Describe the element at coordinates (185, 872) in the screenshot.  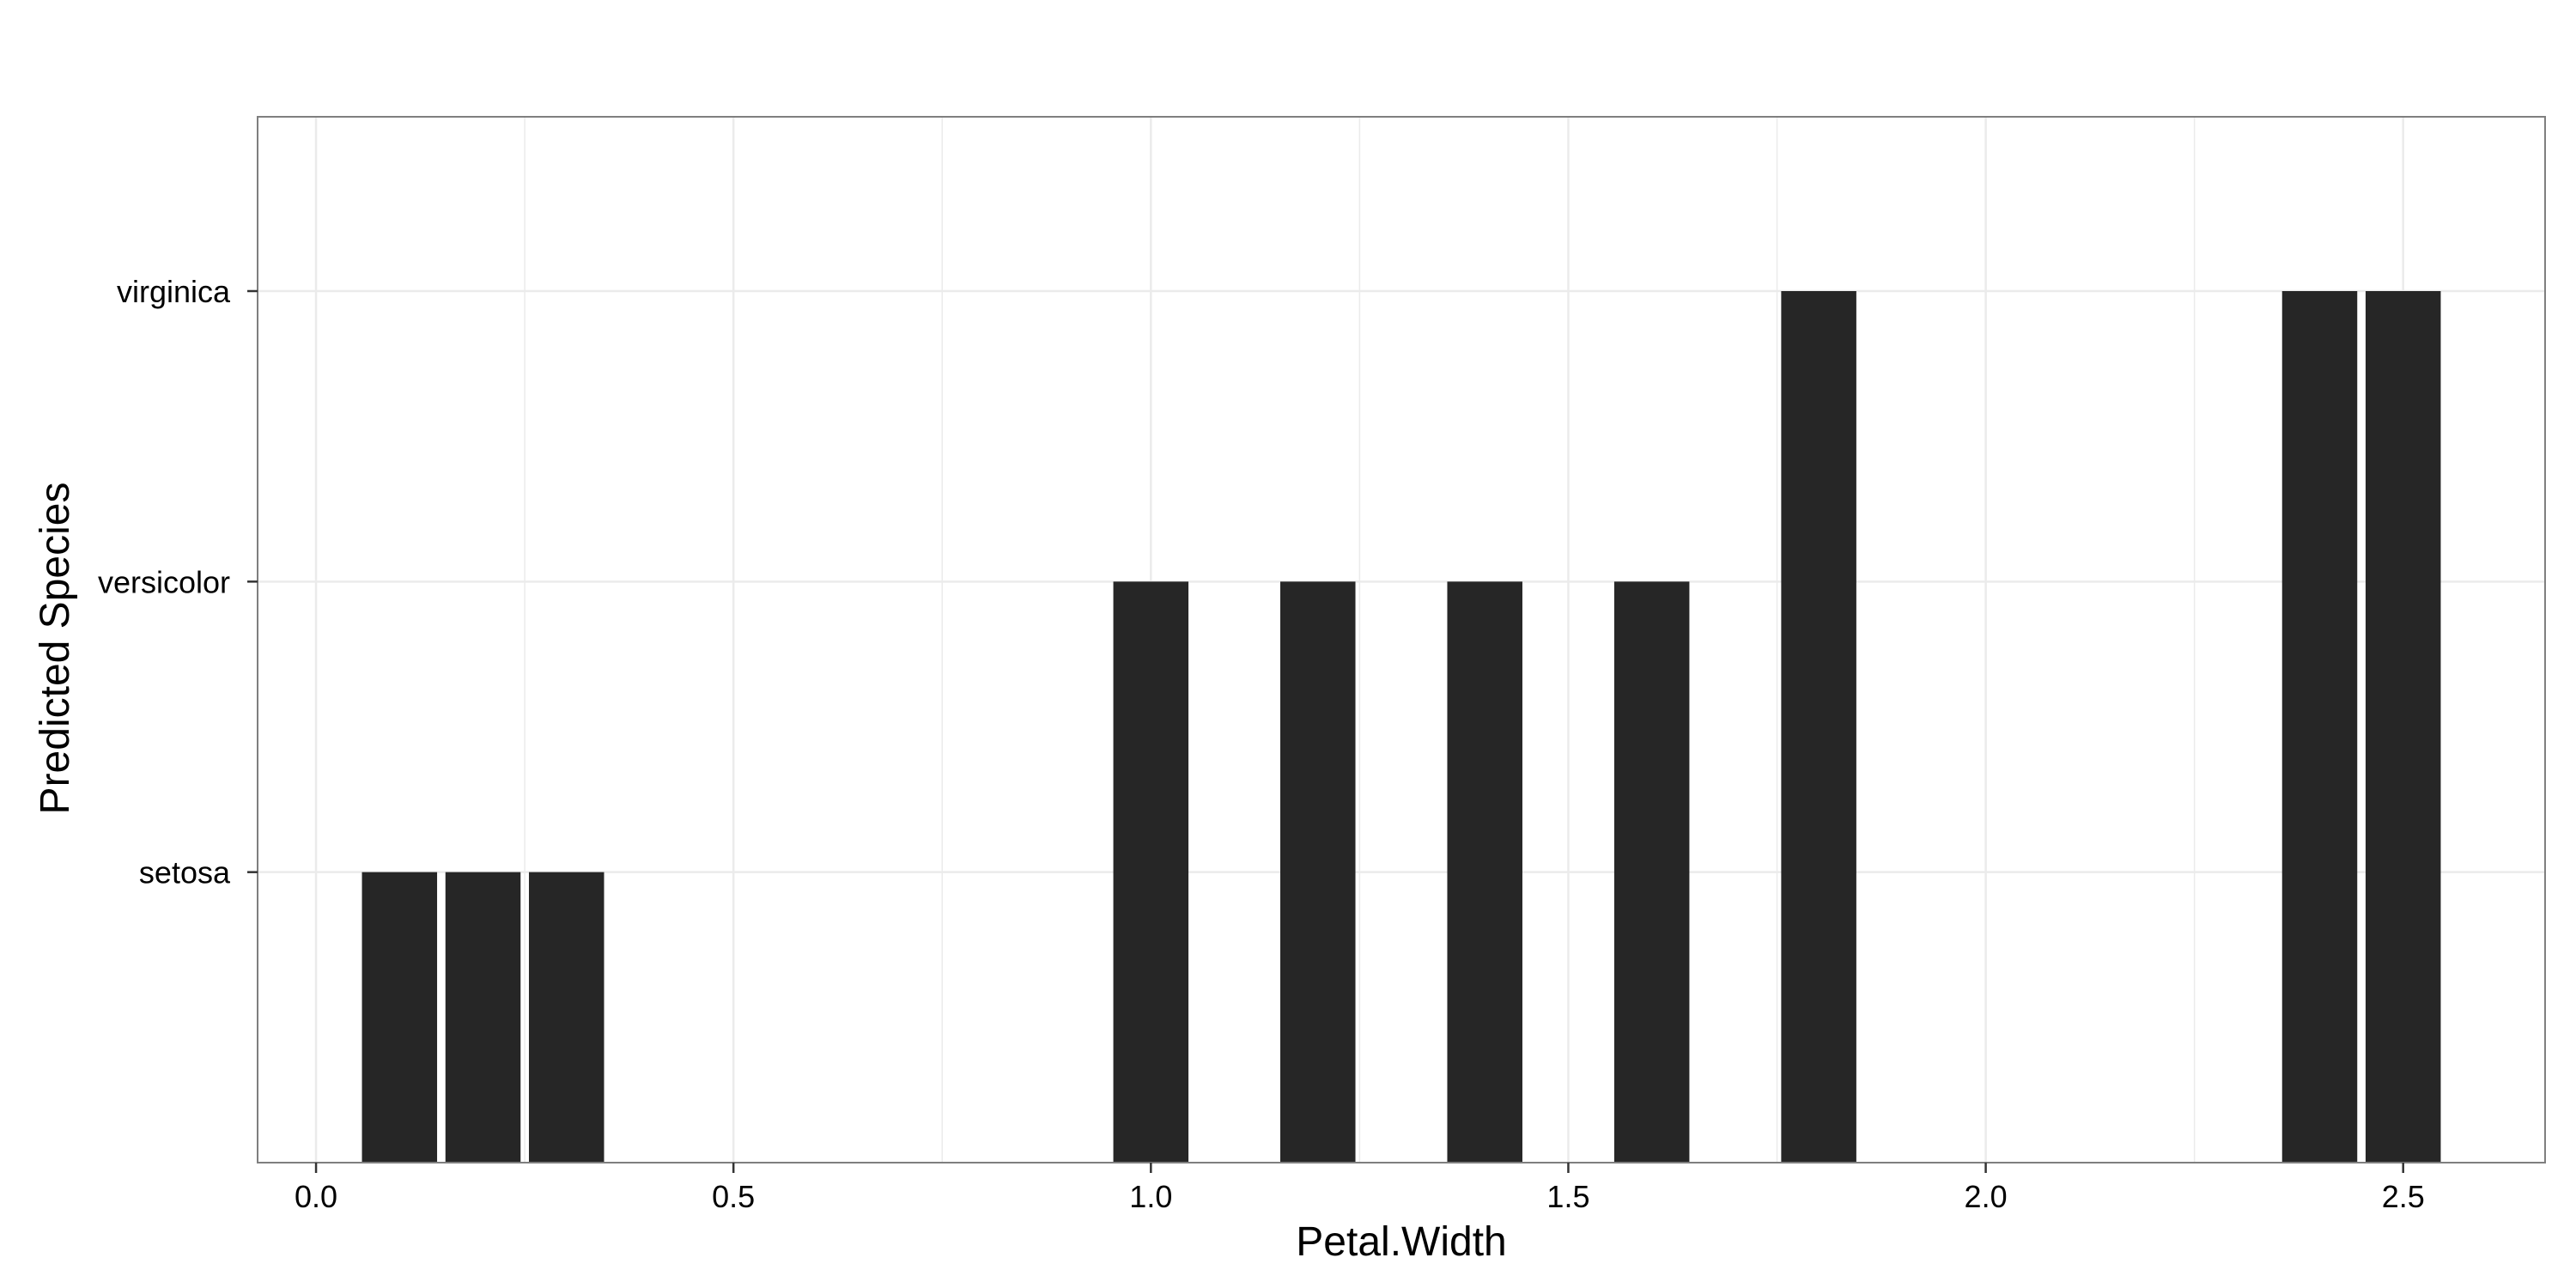
I see `y-tick-label: setosa` at that location.